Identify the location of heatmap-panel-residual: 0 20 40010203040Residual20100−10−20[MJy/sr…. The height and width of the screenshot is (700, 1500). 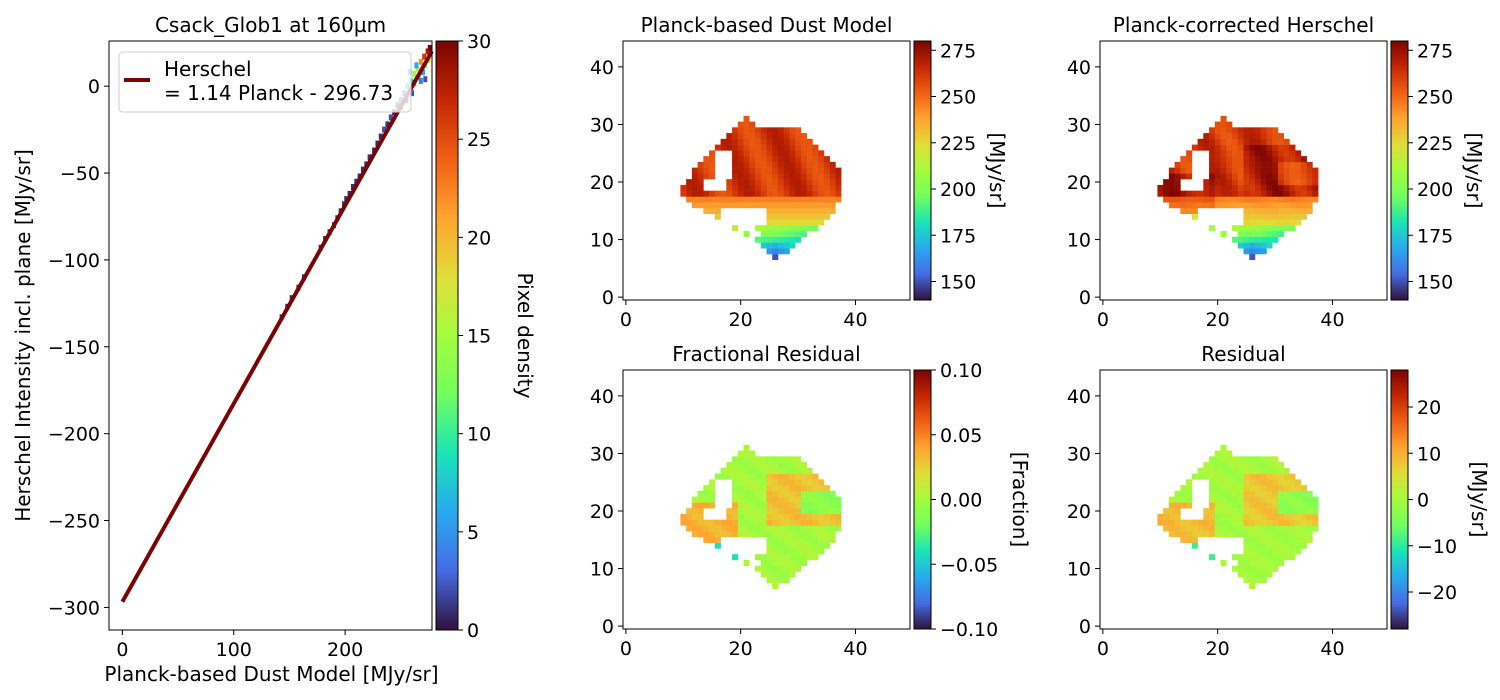
(1279, 501).